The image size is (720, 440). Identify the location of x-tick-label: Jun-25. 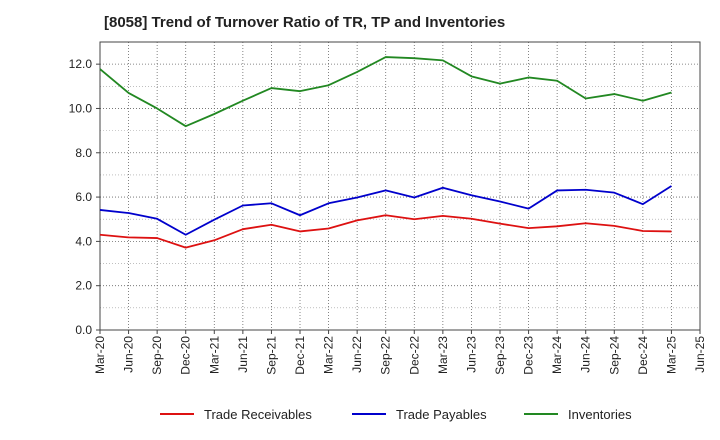
(700, 354).